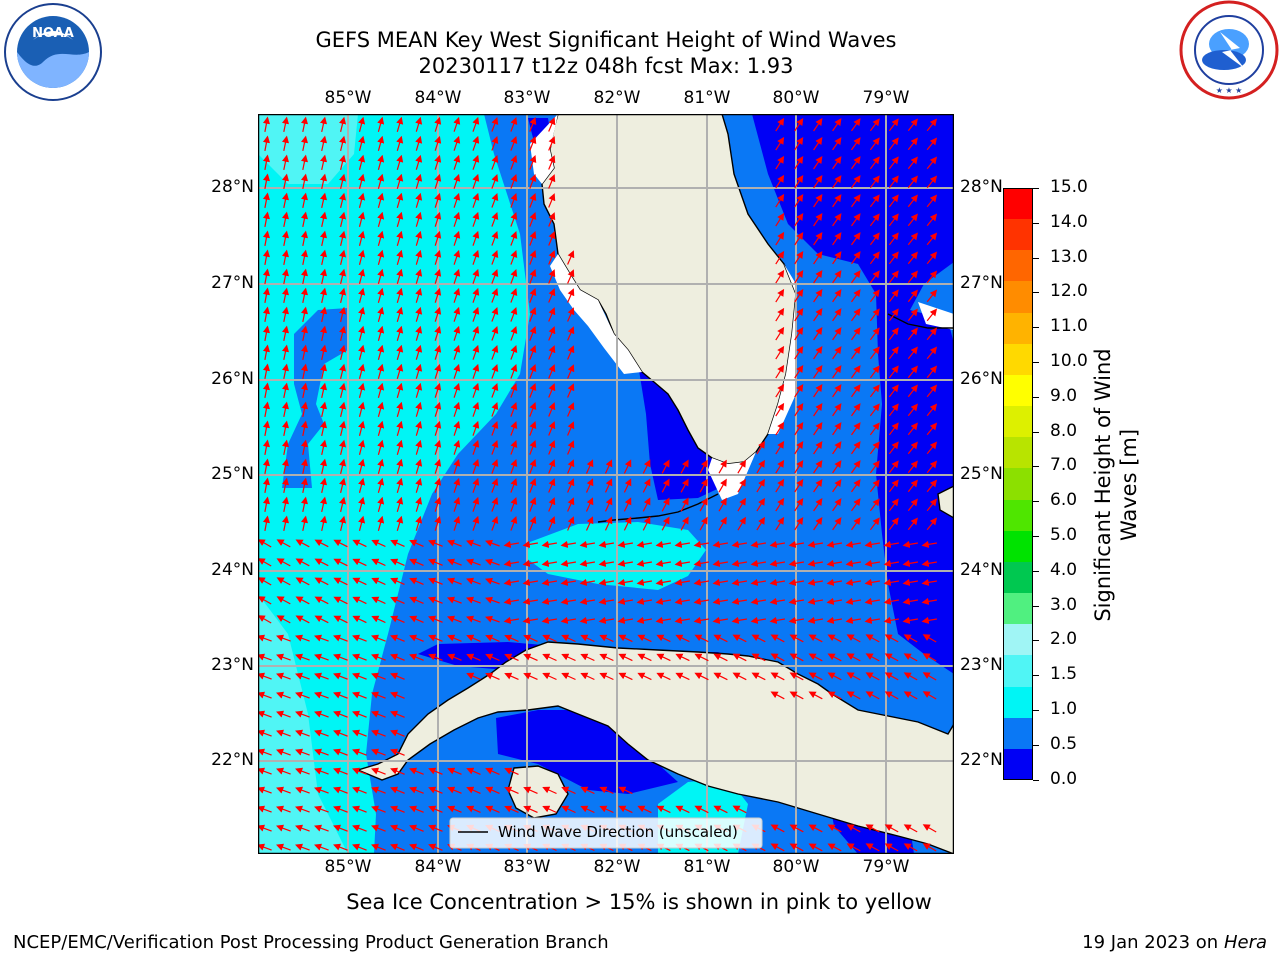  What do you see at coordinates (606, 66) in the screenshot?
I see `chart-subtitle: 20230117 t12z 048h fcst Max: 1.93` at bounding box center [606, 66].